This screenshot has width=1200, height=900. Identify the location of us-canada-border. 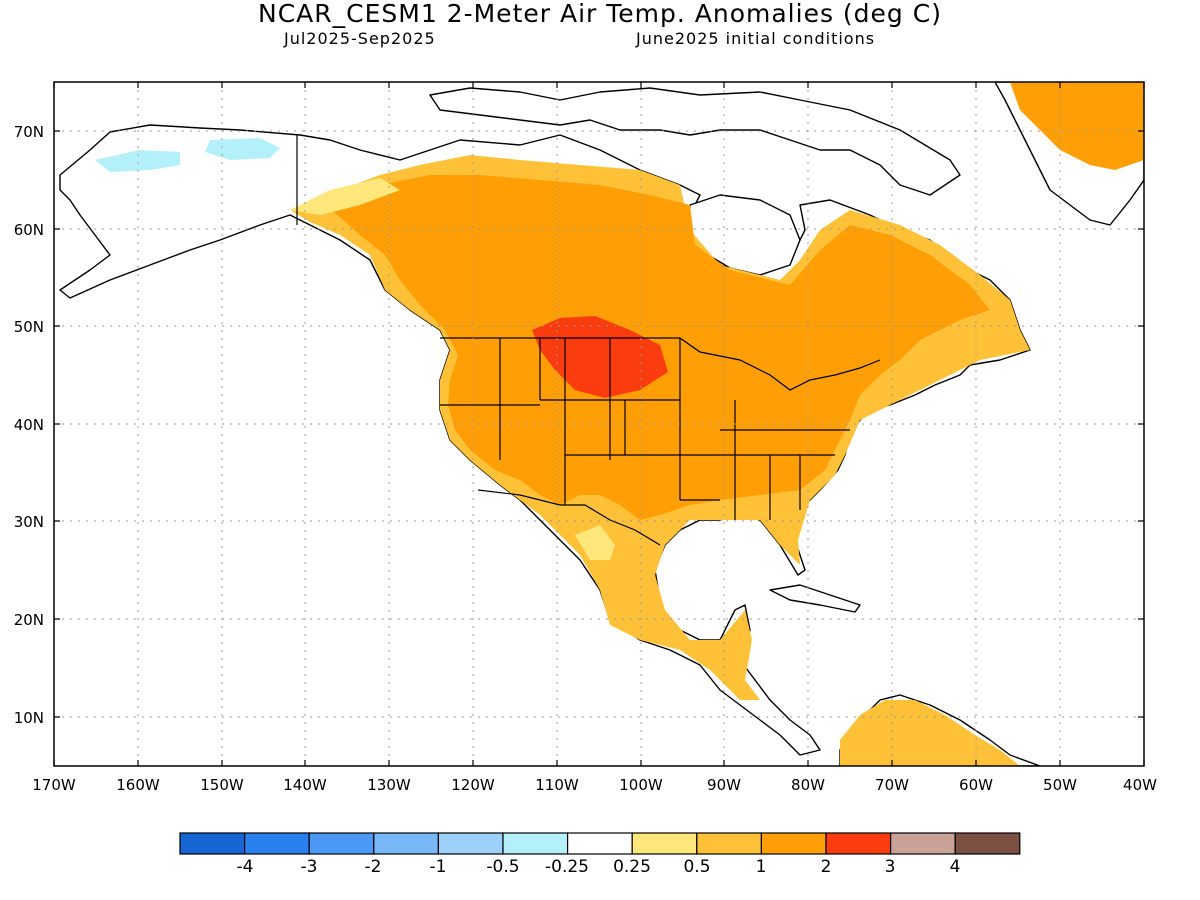
(660, 364).